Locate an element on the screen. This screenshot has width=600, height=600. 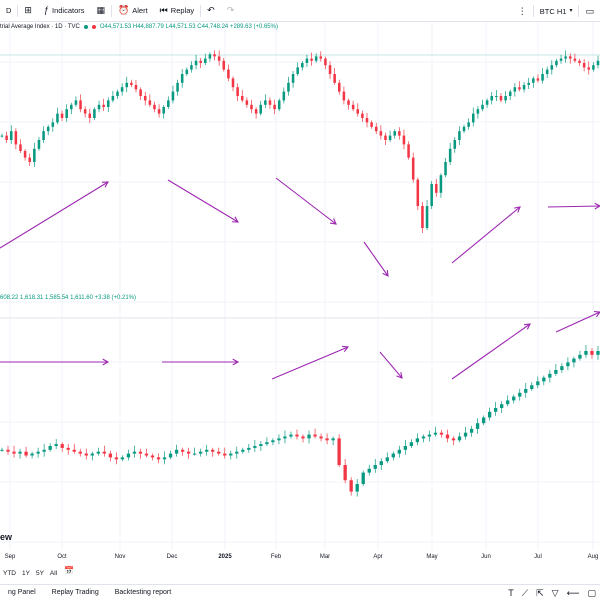
date-range-button: 📅 is located at coordinates (69, 570).